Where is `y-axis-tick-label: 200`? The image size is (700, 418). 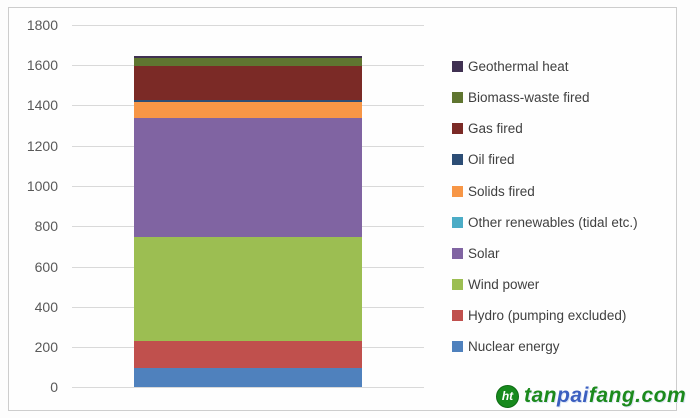
y-axis-tick-label: 200 is located at coordinates (46, 347).